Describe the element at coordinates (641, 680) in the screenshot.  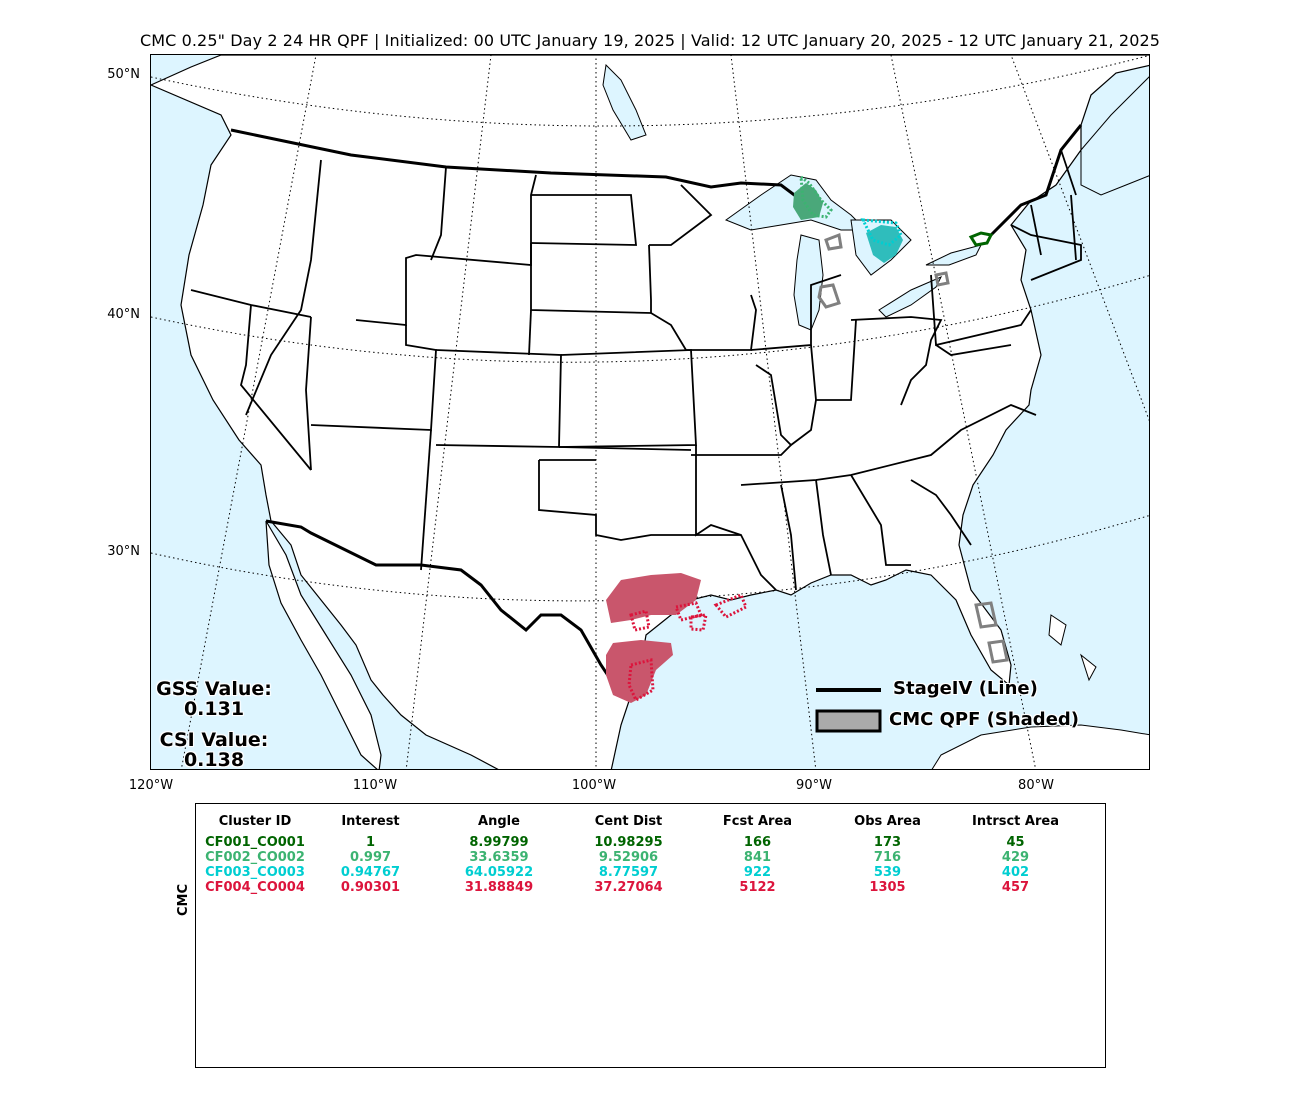
I see `obs-outline-cf004-e` at that location.